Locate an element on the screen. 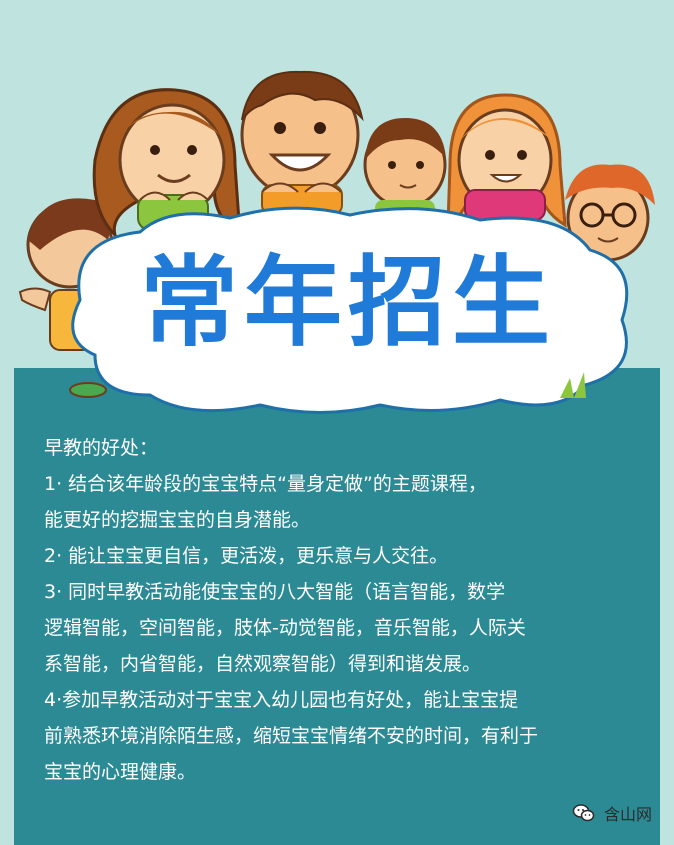 This screenshot has width=674, height=845. benefit-line: 4·参加早教活动对于宝宝入幼儿园也有好处，能让宝宝提 is located at coordinates (281, 700).